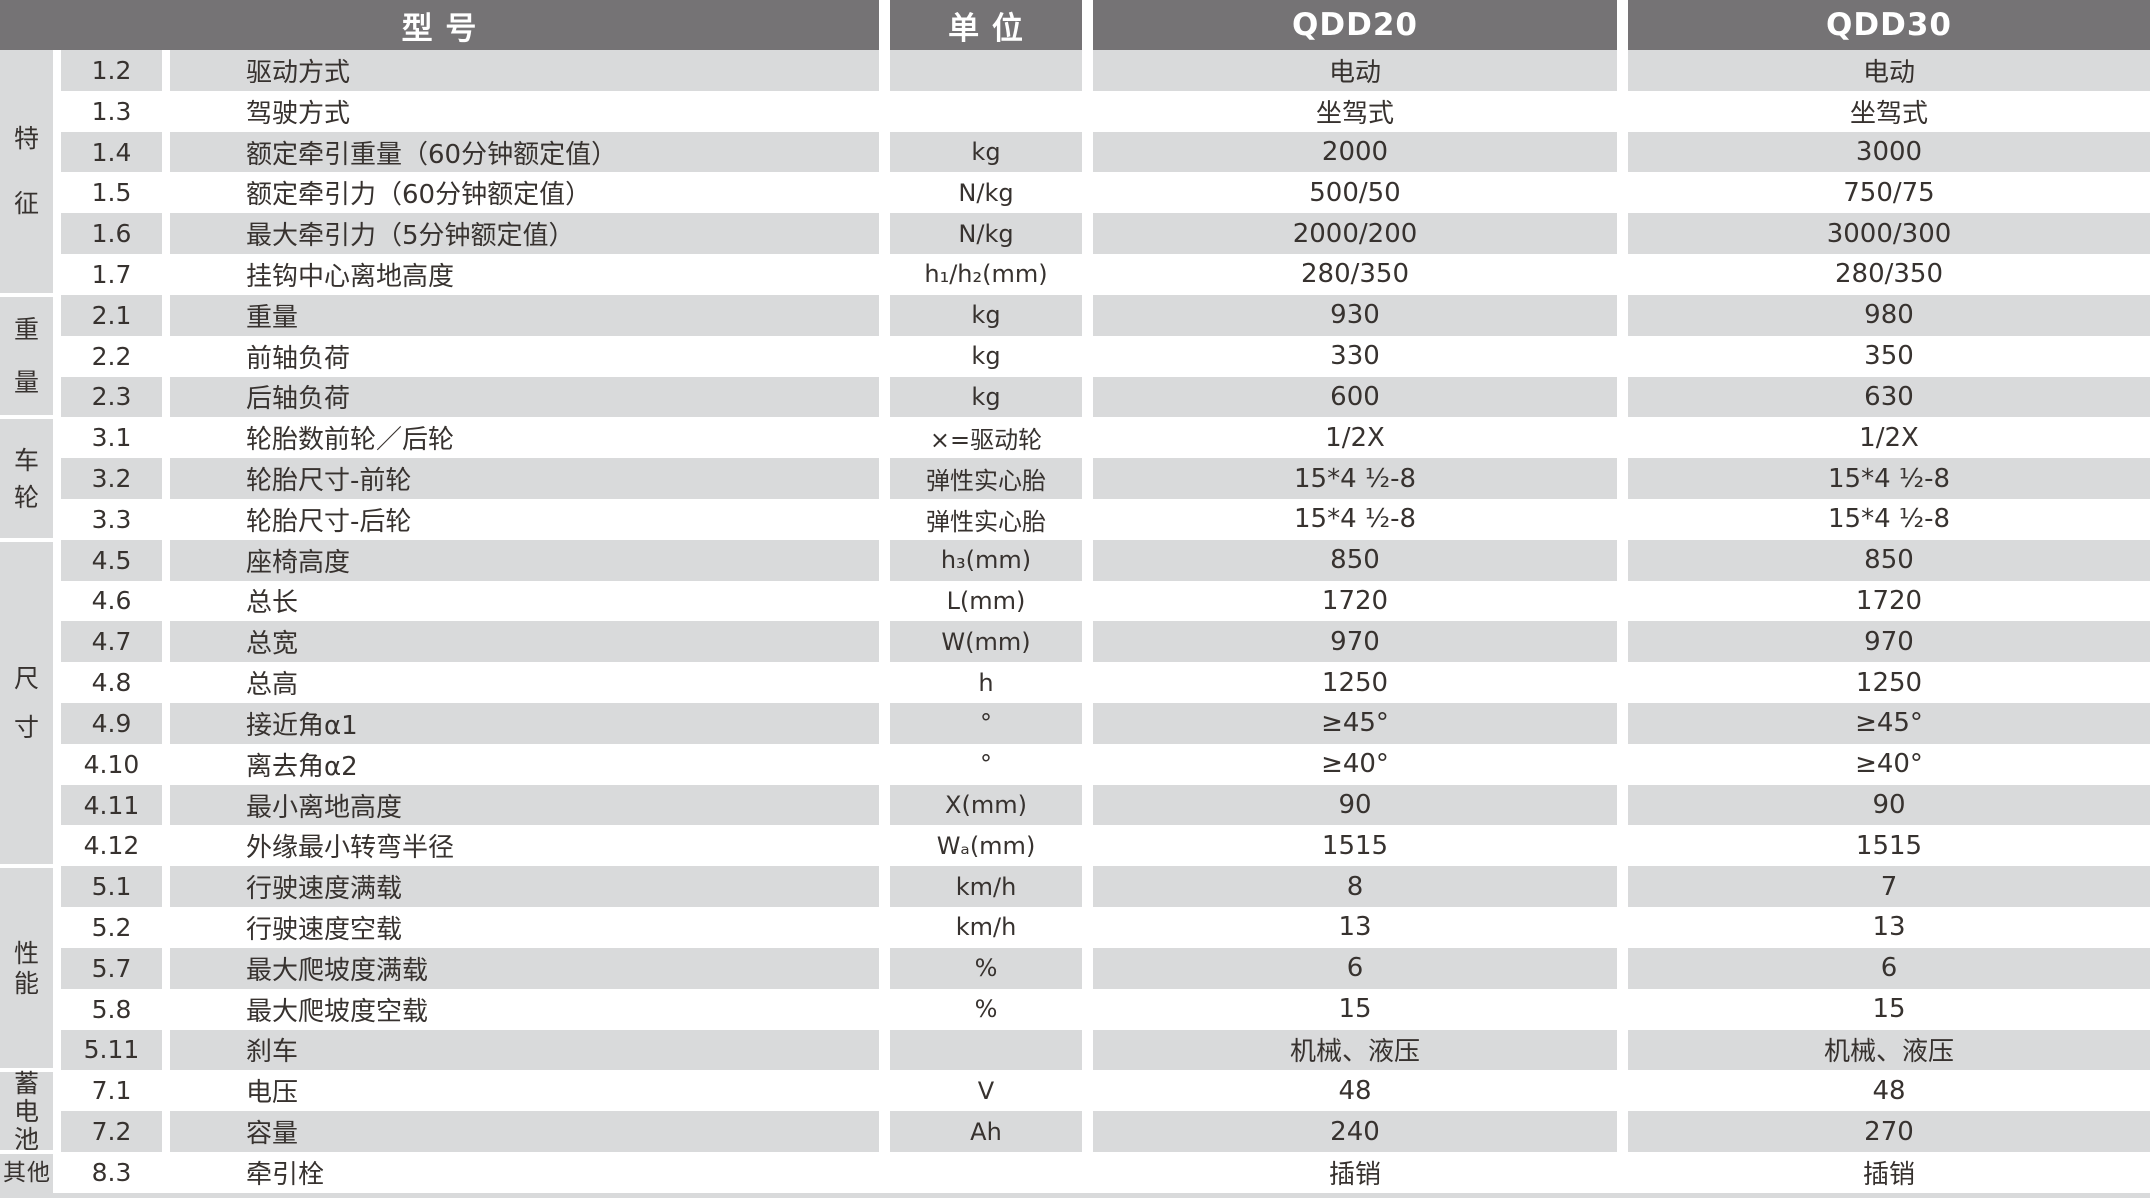 Image resolution: width=2150 pixels, height=1198 pixels. Describe the element at coordinates (1889, 887) in the screenshot. I see `row-value-qdd30: 7` at that location.